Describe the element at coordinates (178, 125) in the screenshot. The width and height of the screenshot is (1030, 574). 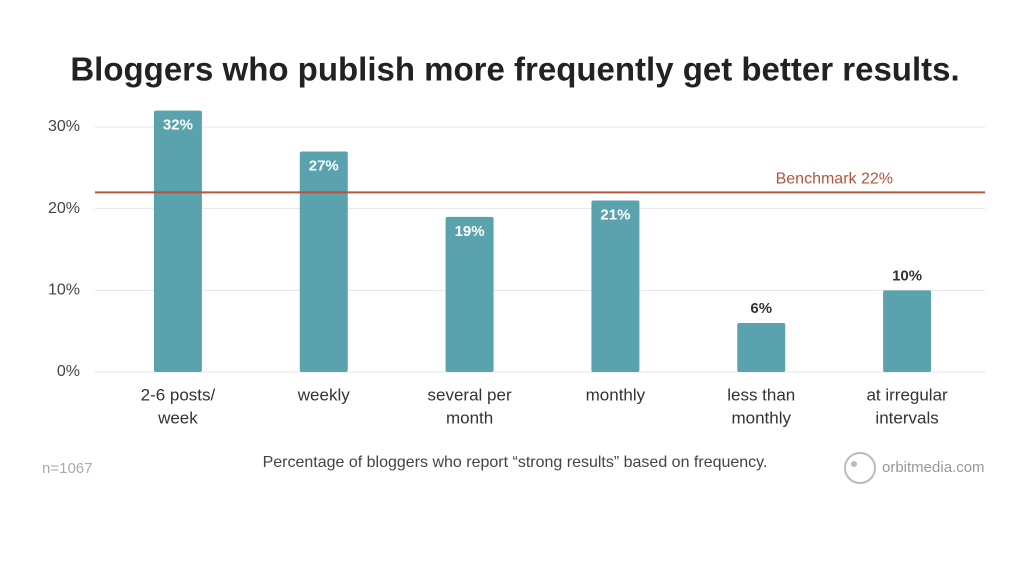
I see `value-label: 32%` at that location.